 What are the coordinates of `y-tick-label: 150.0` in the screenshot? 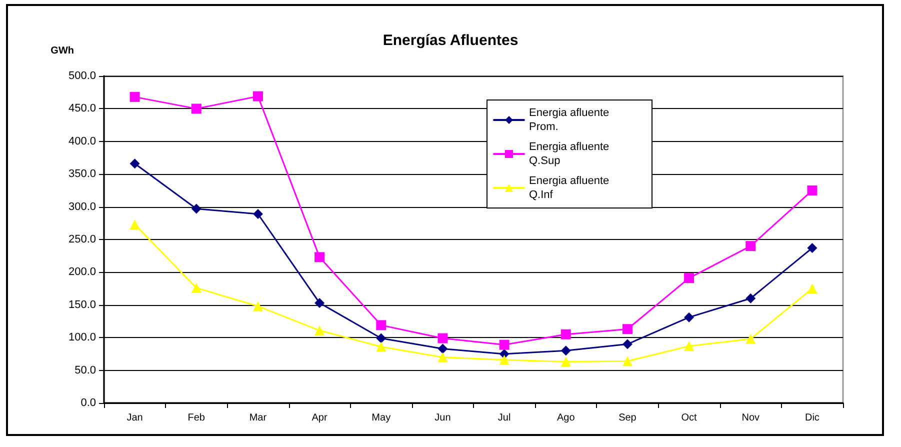 It's located at (82, 304).